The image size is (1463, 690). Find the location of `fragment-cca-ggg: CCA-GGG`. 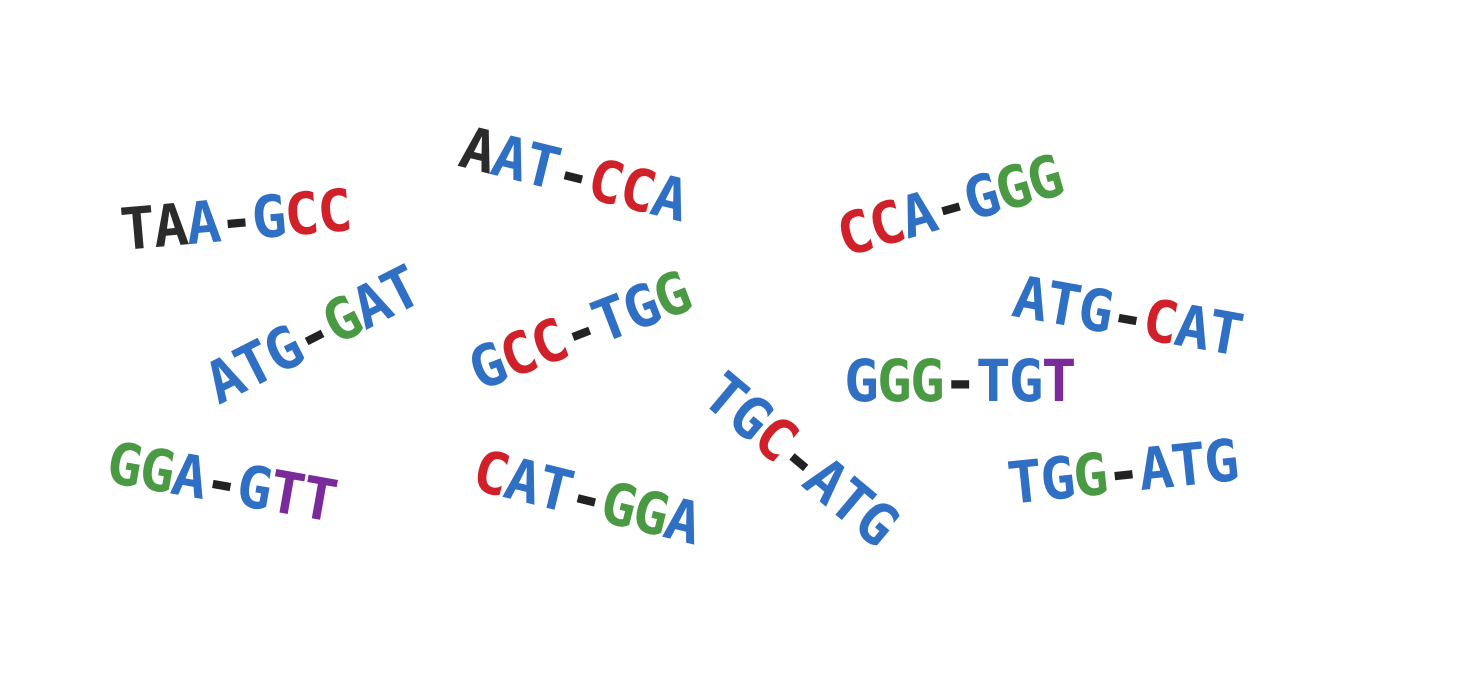

fragment-cca-ggg: CCA-GGG is located at coordinates (949, 206).